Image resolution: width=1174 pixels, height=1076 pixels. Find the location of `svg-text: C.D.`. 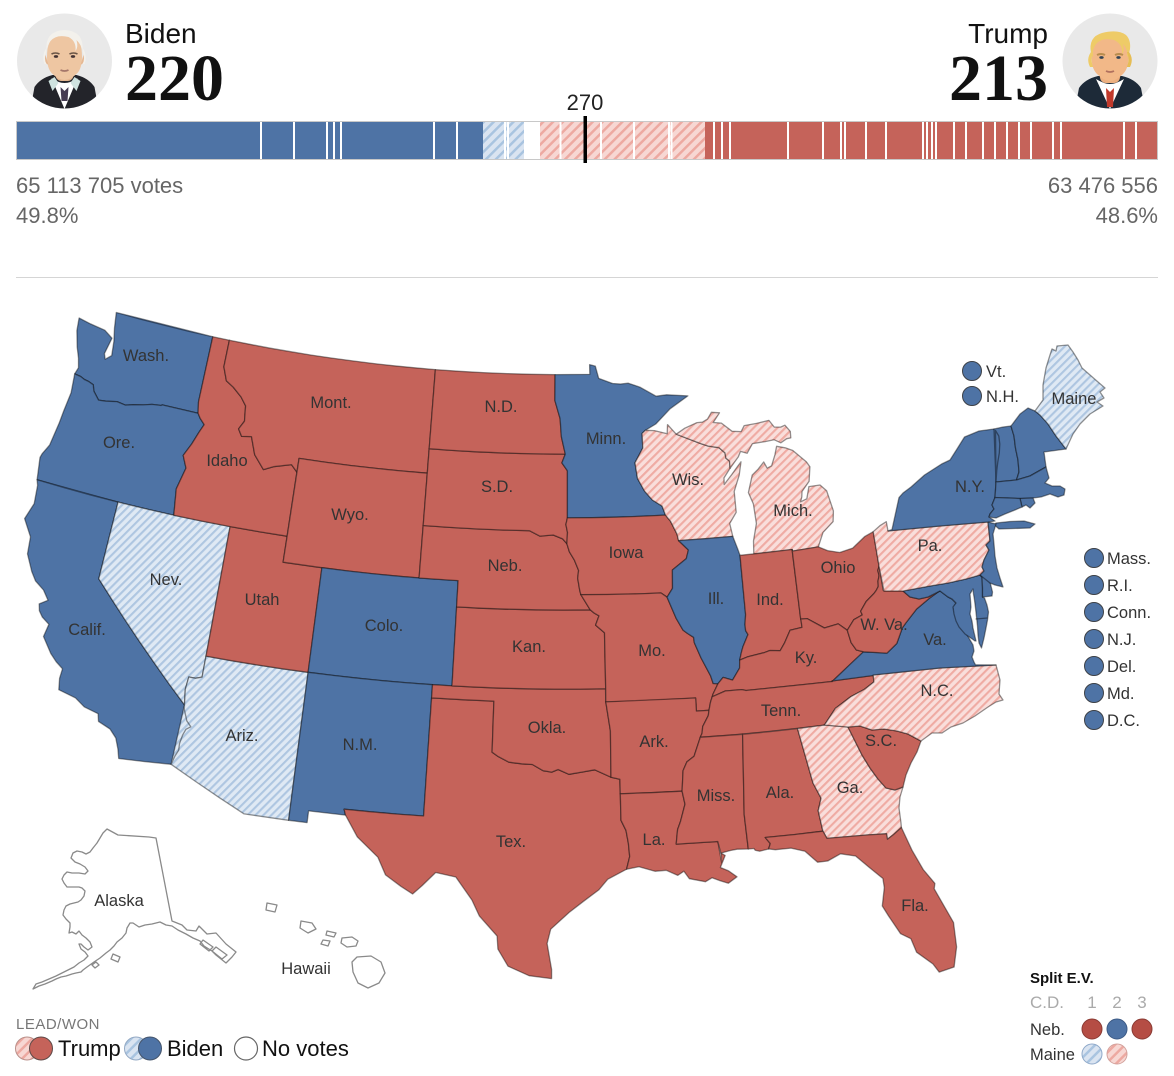

svg-text: C.D. is located at coordinates (1047, 1002).